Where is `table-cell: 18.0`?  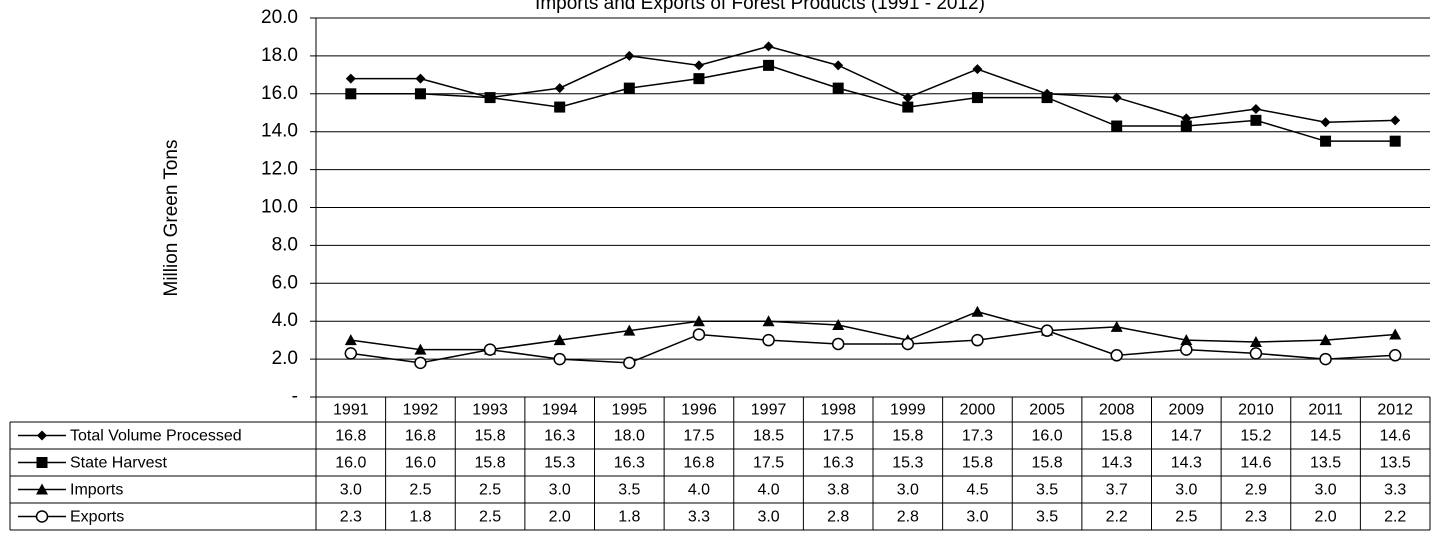
table-cell: 18.0 is located at coordinates (629, 436).